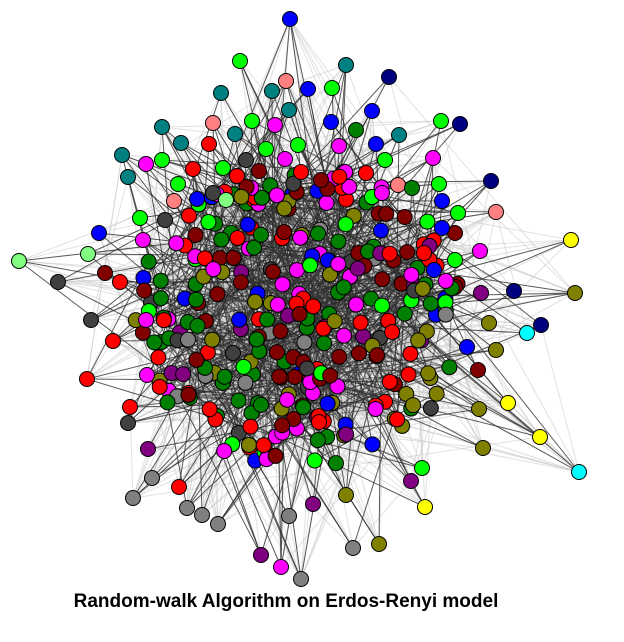 This screenshot has width=624, height=642. Describe the element at coordinates (346, 434) in the screenshot. I see `graph-node-purple` at that location.